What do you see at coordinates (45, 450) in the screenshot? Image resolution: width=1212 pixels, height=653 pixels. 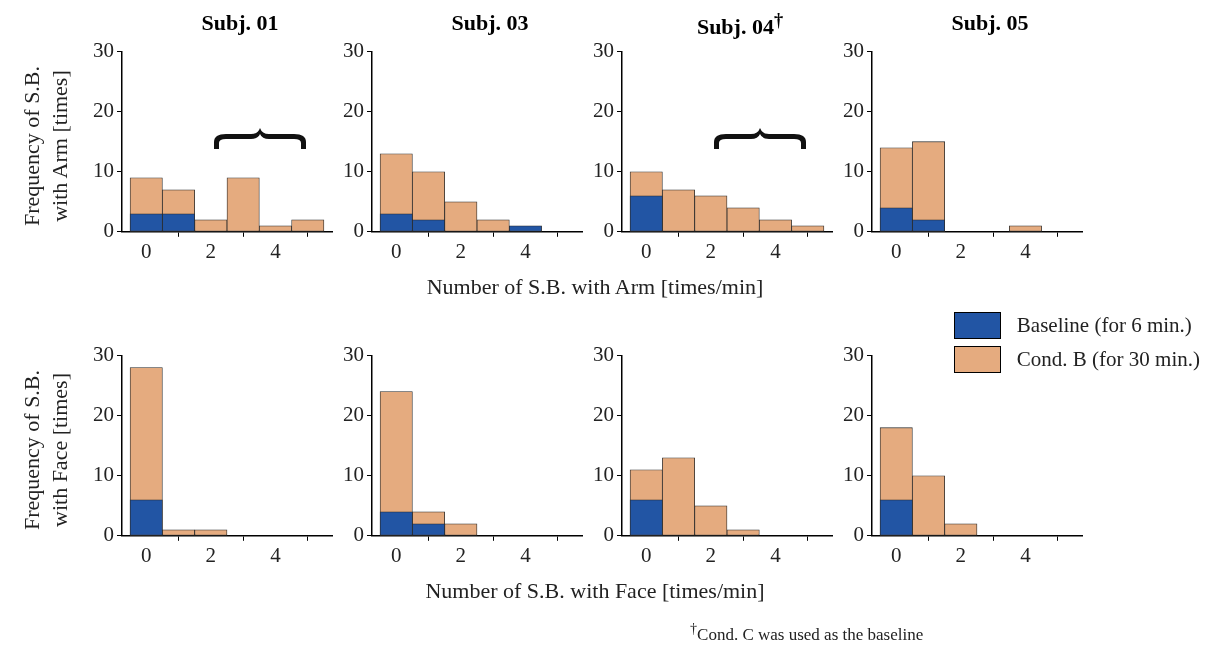 I see `y-axis-title: Frequency of S.B. with Face [times]` at bounding box center [45, 450].